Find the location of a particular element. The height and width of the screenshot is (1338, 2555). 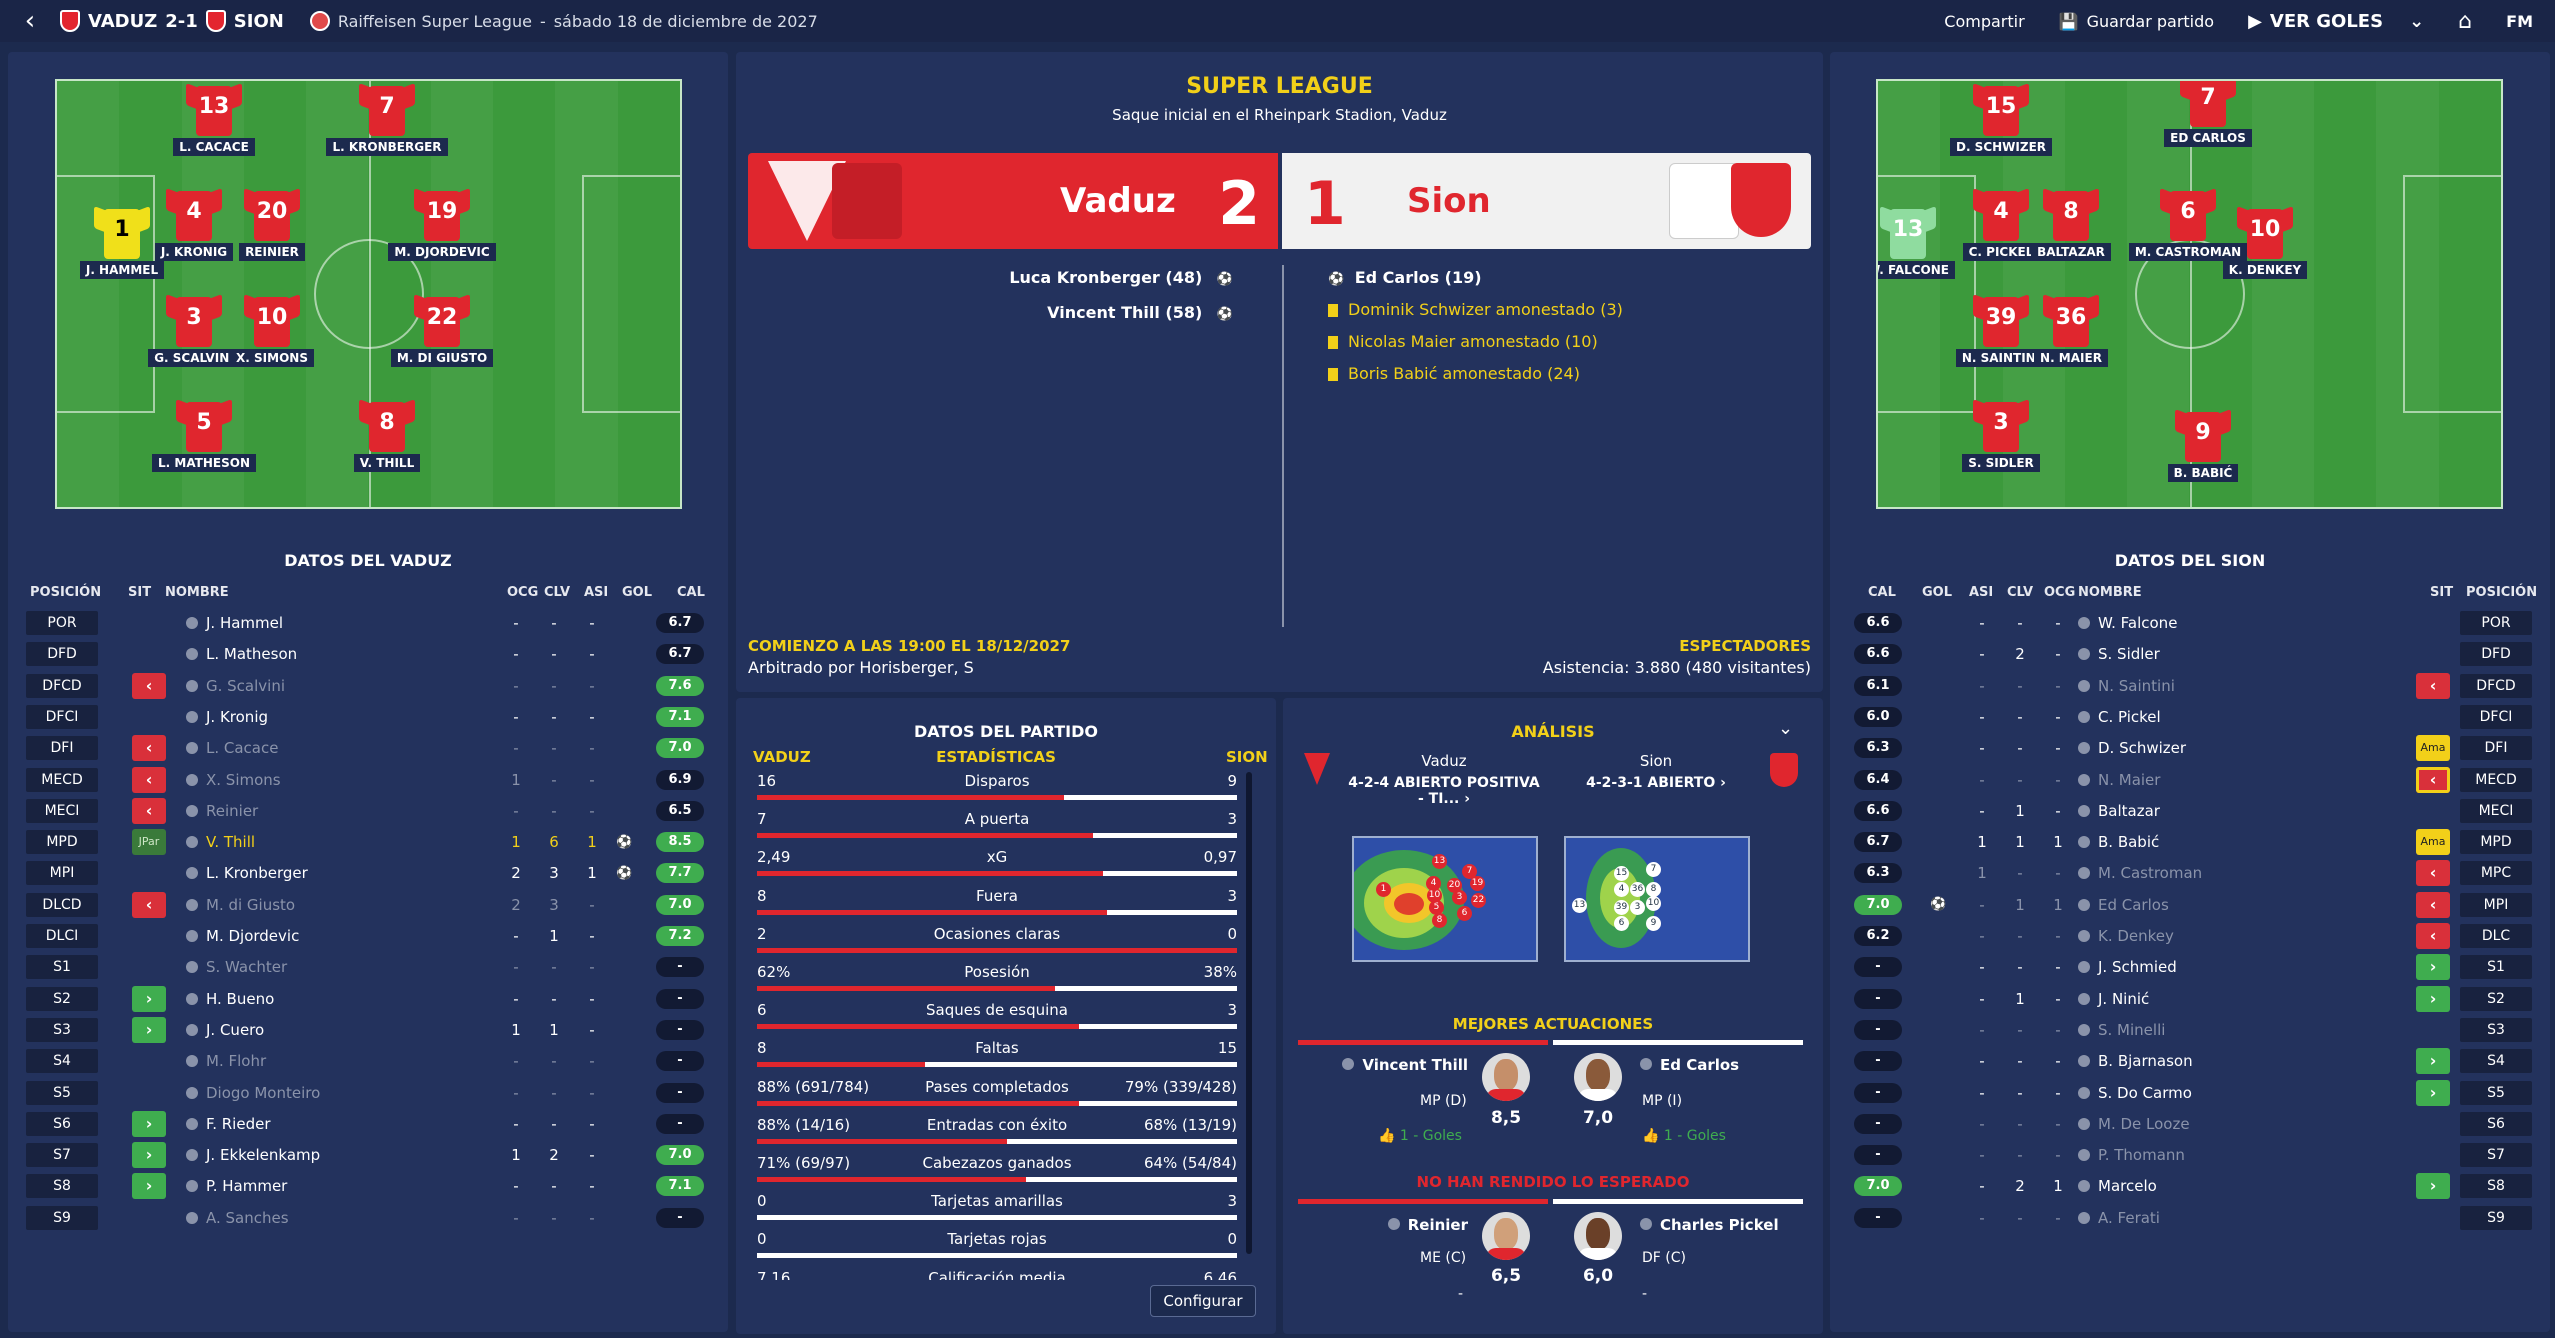

back-button: ‹ is located at coordinates (30, 21).